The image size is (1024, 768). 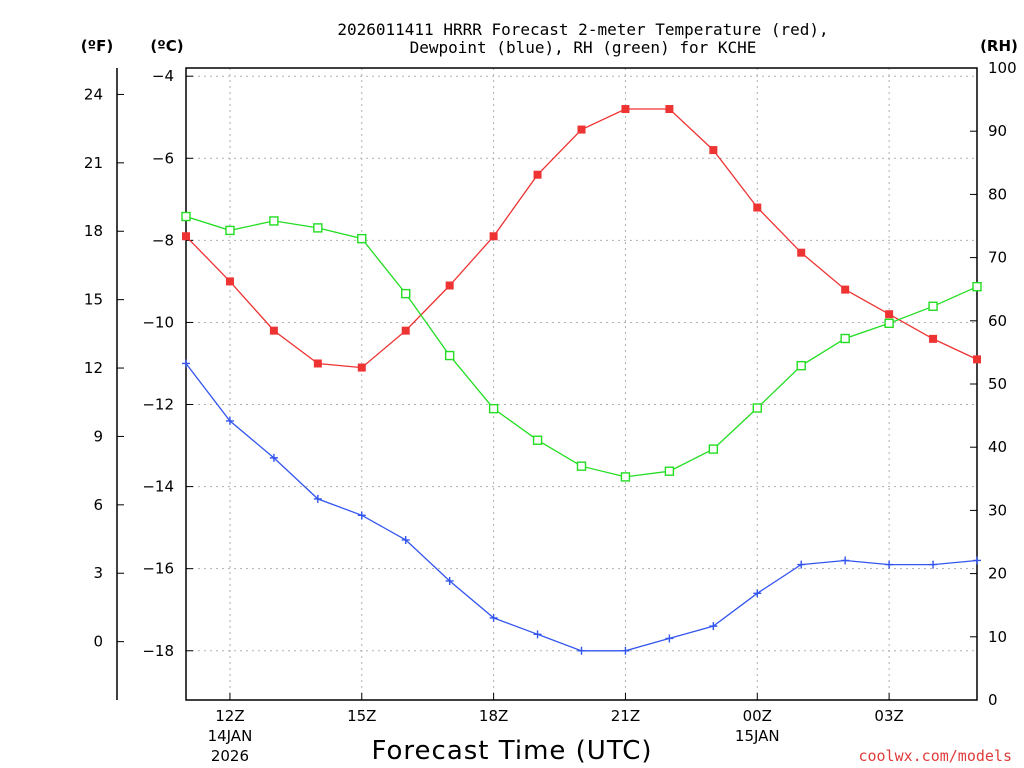 I want to click on fahrenheit-tick-label: 18, so click(x=93, y=231).